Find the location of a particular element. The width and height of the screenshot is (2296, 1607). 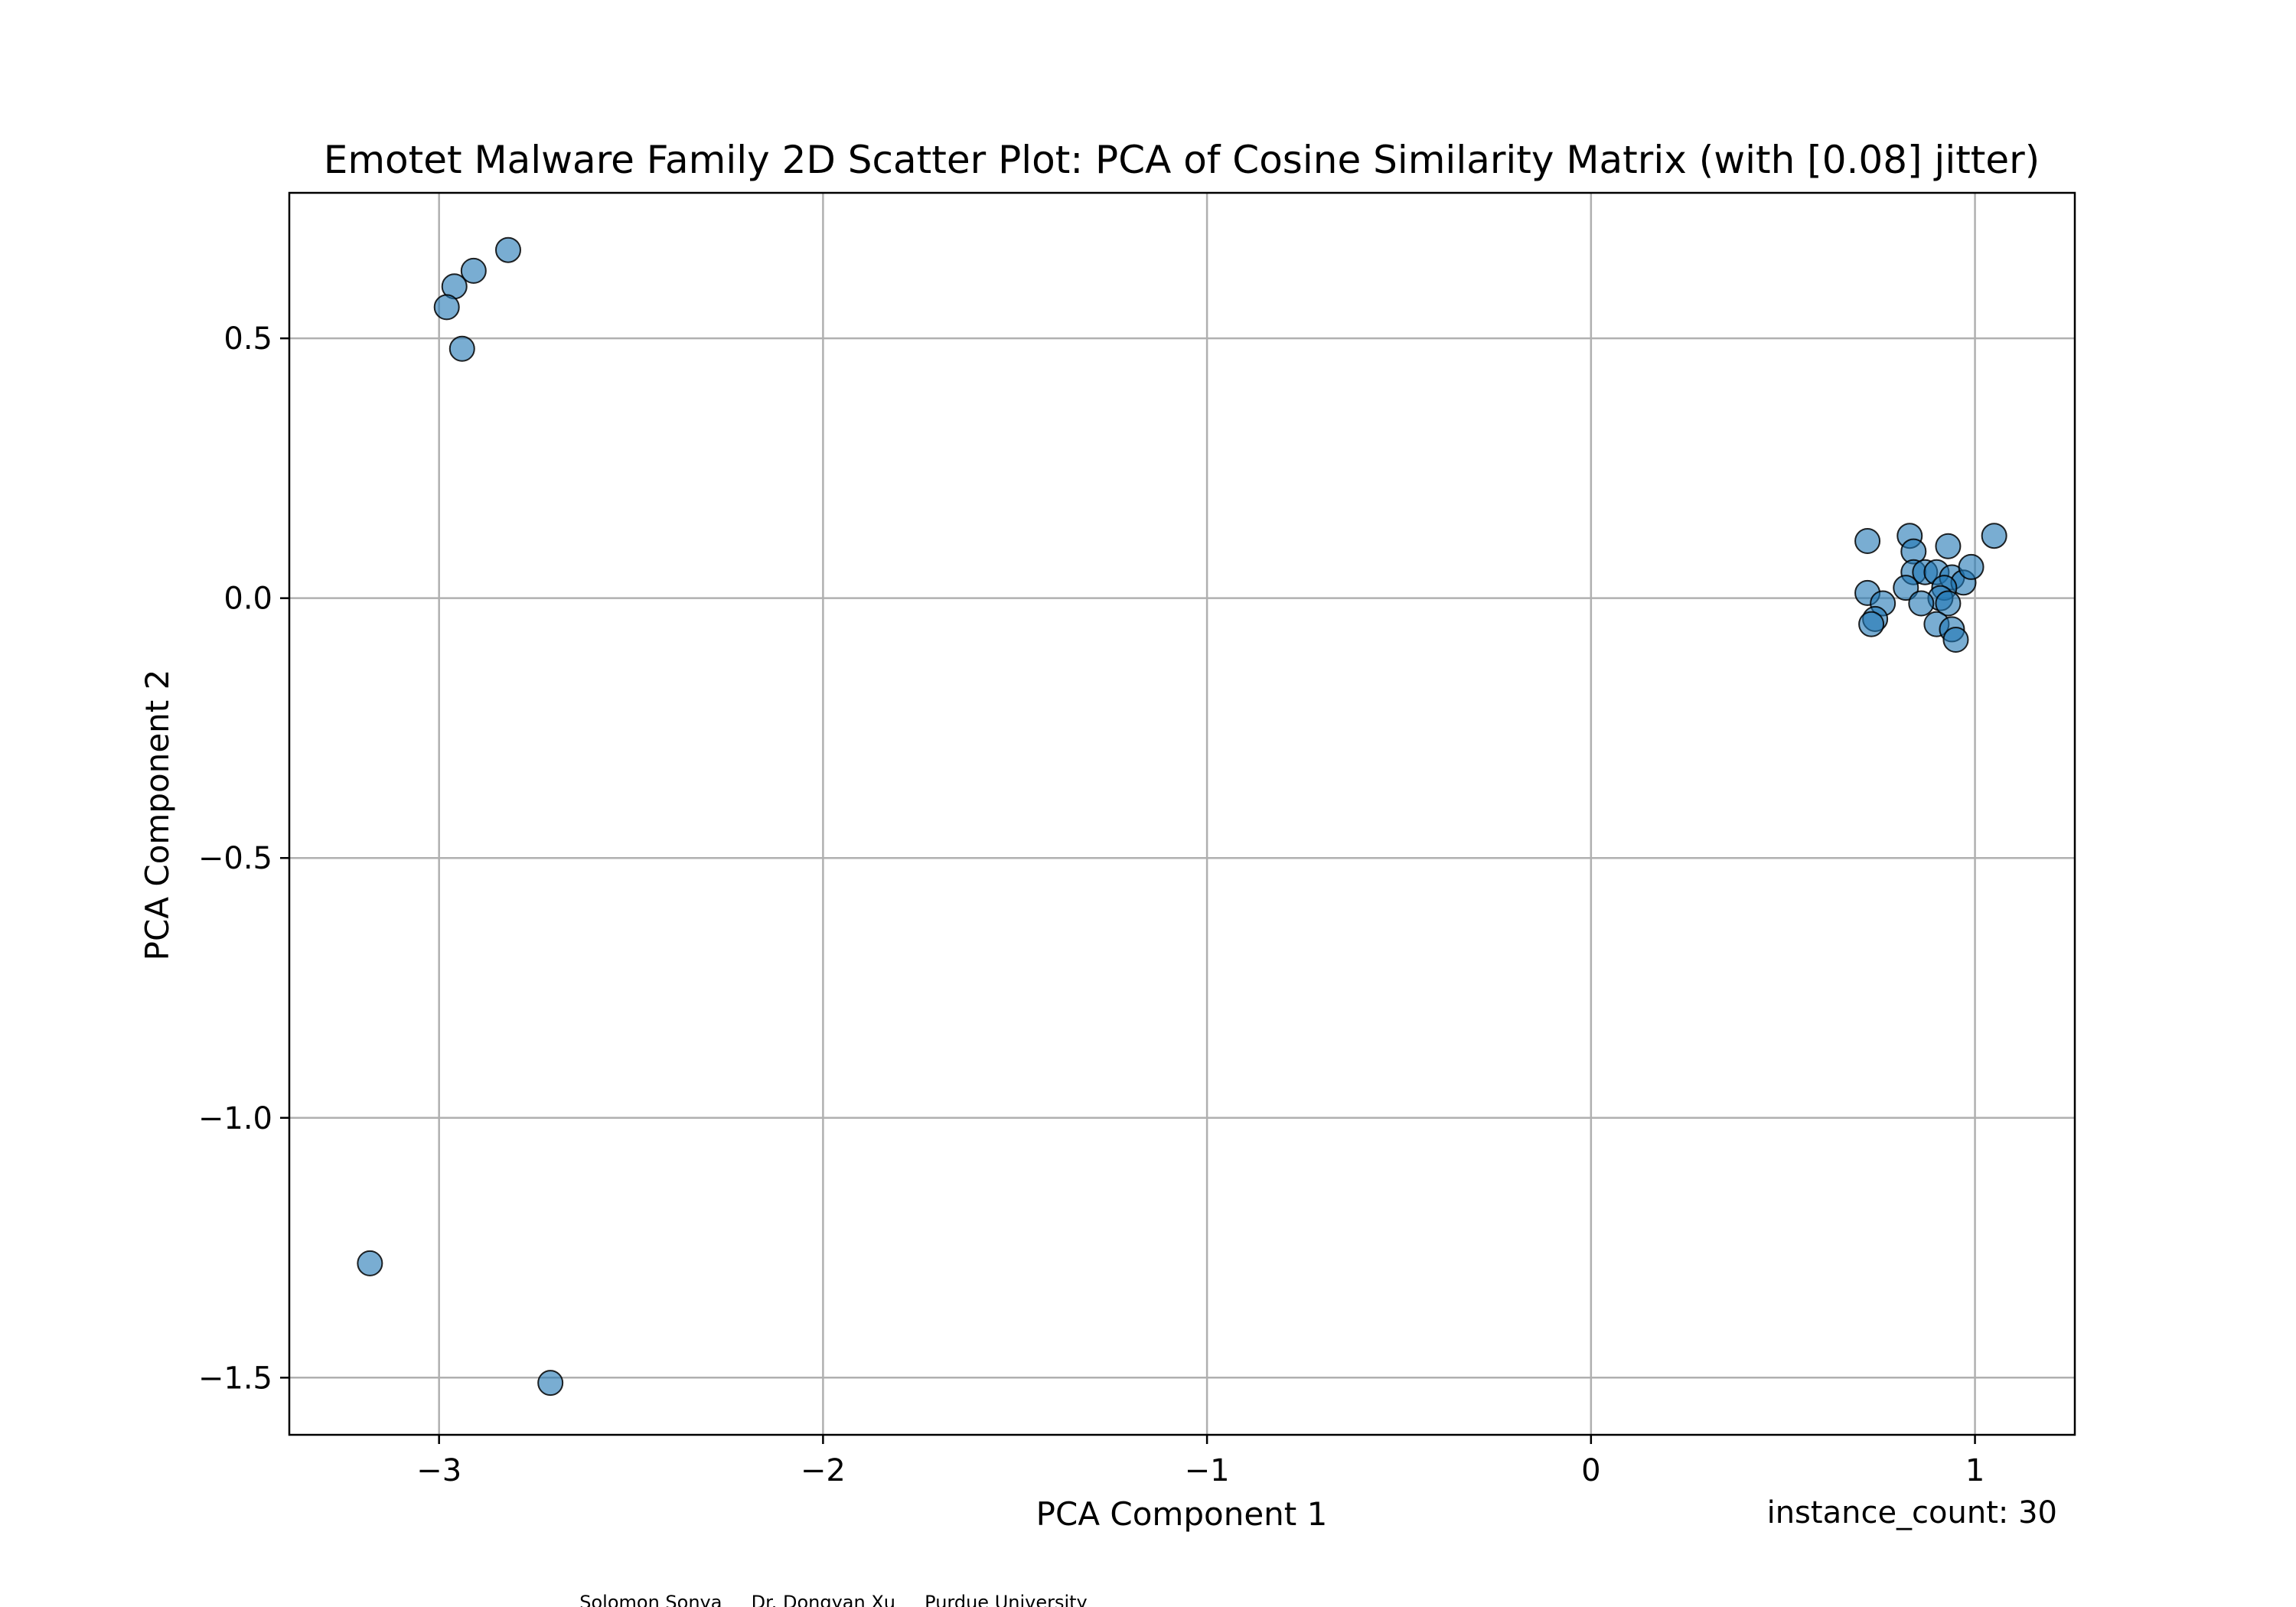

instance-count-annotation: instance_count: 30 is located at coordinates (1912, 1512).